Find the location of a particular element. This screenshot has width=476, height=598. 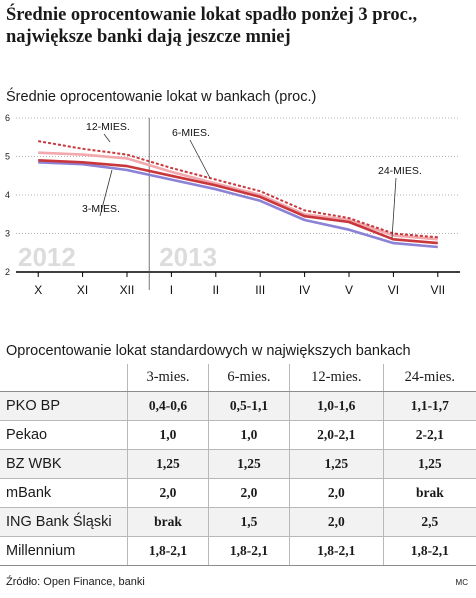

rate-cell: 2,5 is located at coordinates (429, 522).